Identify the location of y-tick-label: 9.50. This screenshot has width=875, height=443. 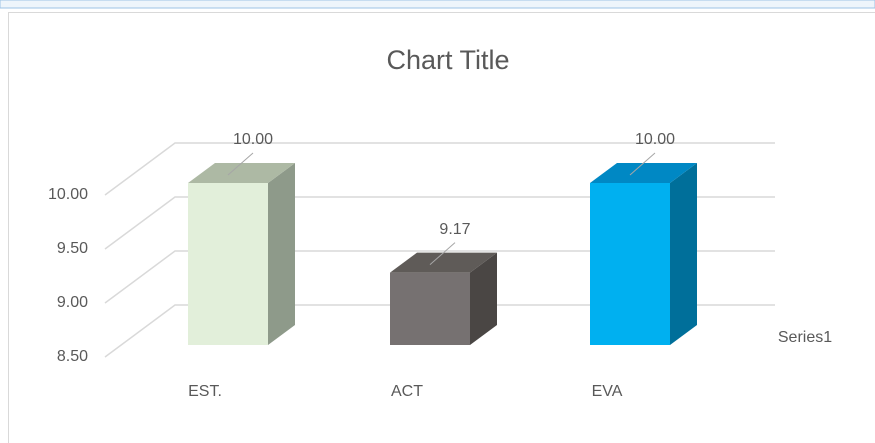
(72, 248).